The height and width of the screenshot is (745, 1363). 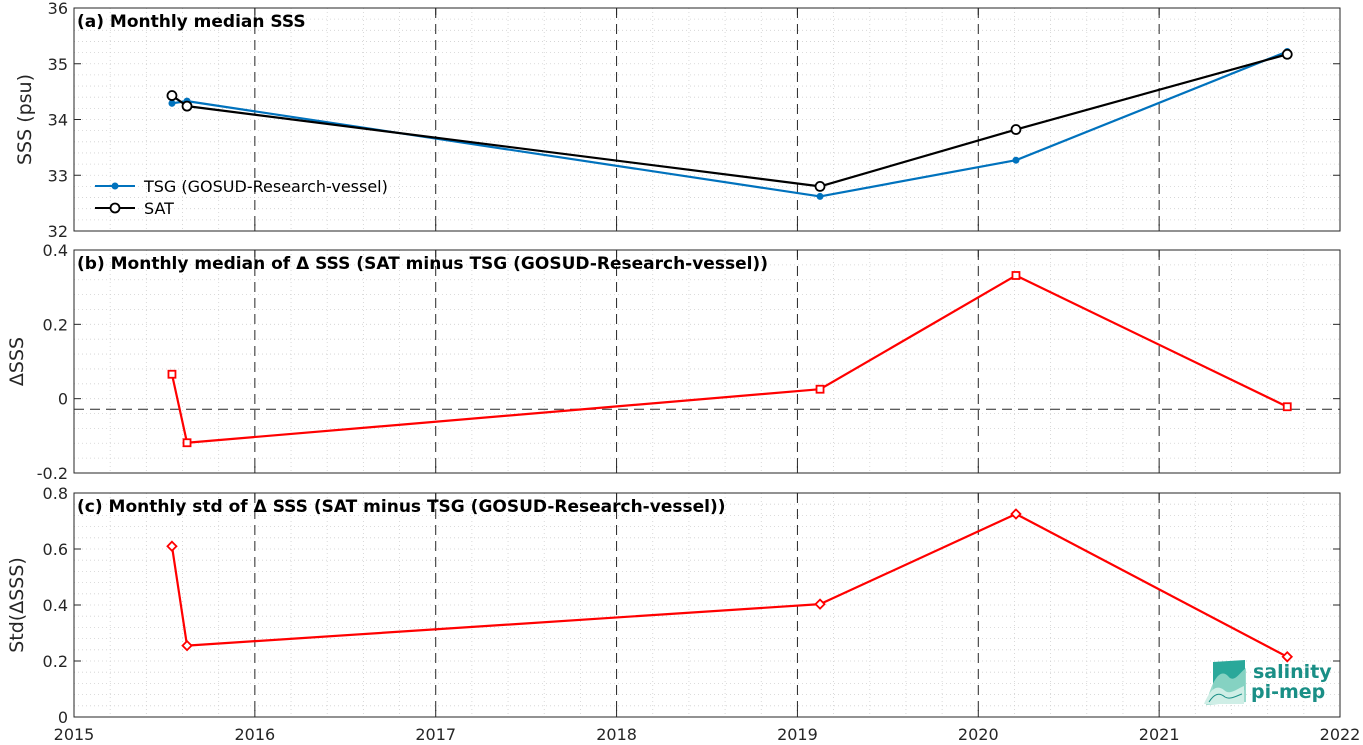 I want to click on legend-label-tsg: TSG (GOSUD-Research-vessel), so click(x=265, y=186).